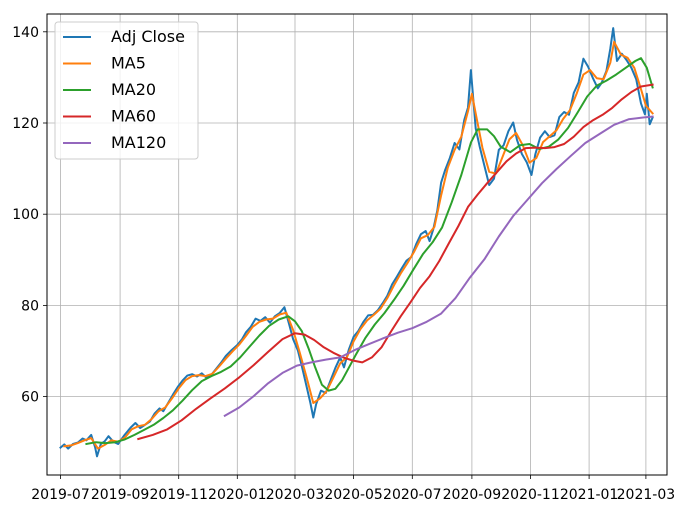  Describe the element at coordinates (60, 495) in the screenshot. I see `x-tick-label: 2019-07` at that location.